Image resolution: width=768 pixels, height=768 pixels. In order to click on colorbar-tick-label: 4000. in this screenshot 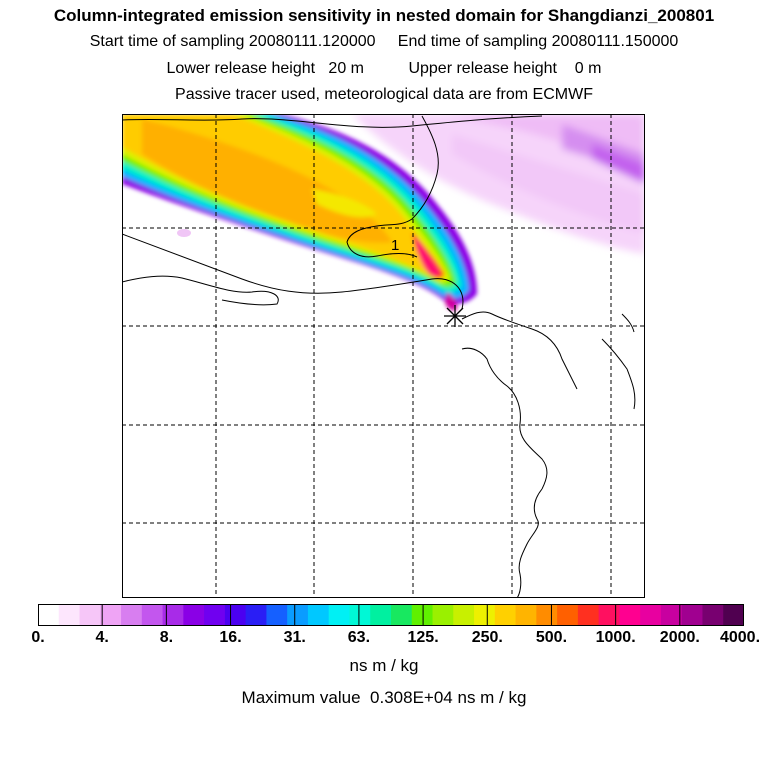, I will do `click(740, 637)`.